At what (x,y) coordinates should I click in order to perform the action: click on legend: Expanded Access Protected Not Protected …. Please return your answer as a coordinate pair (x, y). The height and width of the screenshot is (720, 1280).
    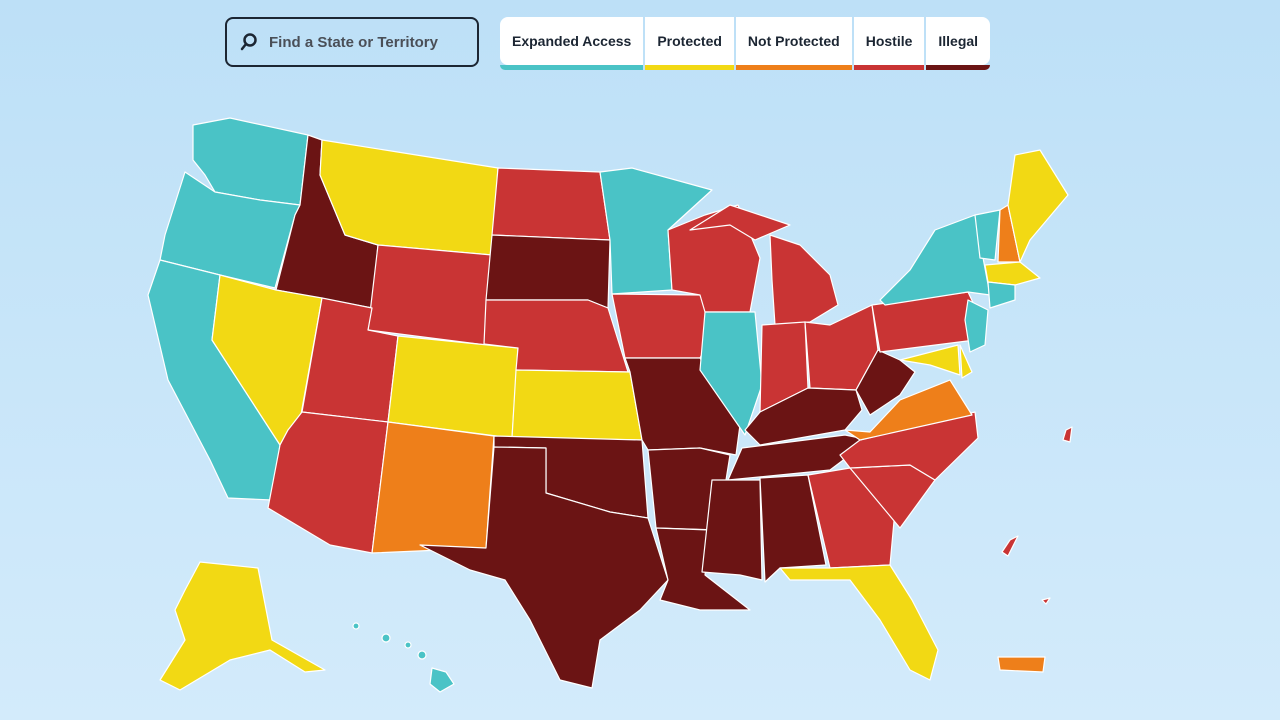
    Looking at the image, I should click on (745, 43).